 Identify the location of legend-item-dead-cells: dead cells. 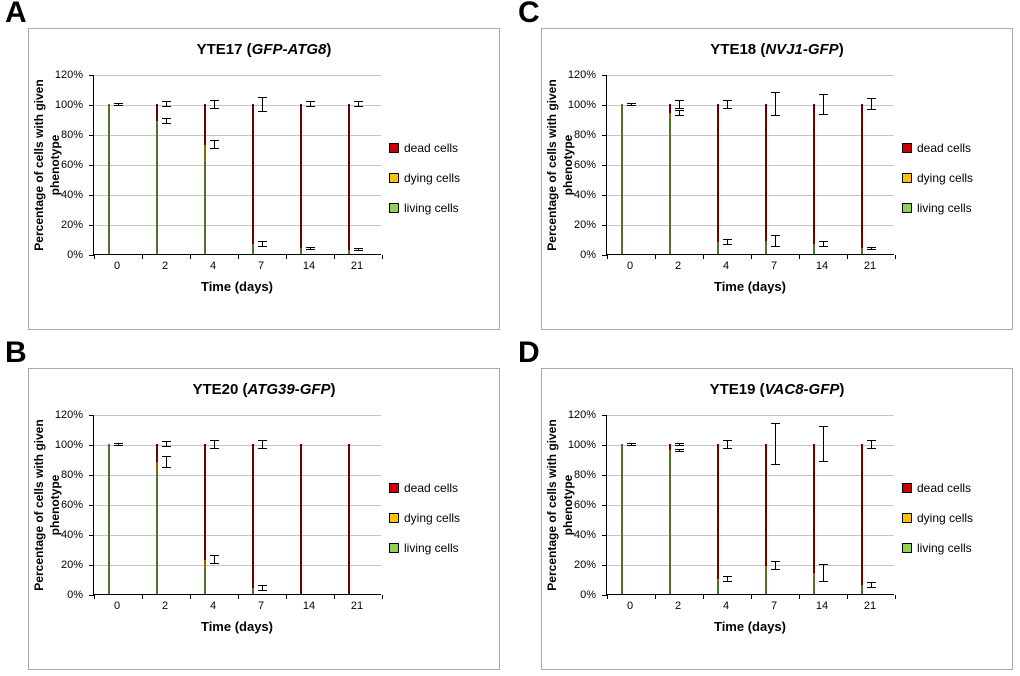
(444, 488).